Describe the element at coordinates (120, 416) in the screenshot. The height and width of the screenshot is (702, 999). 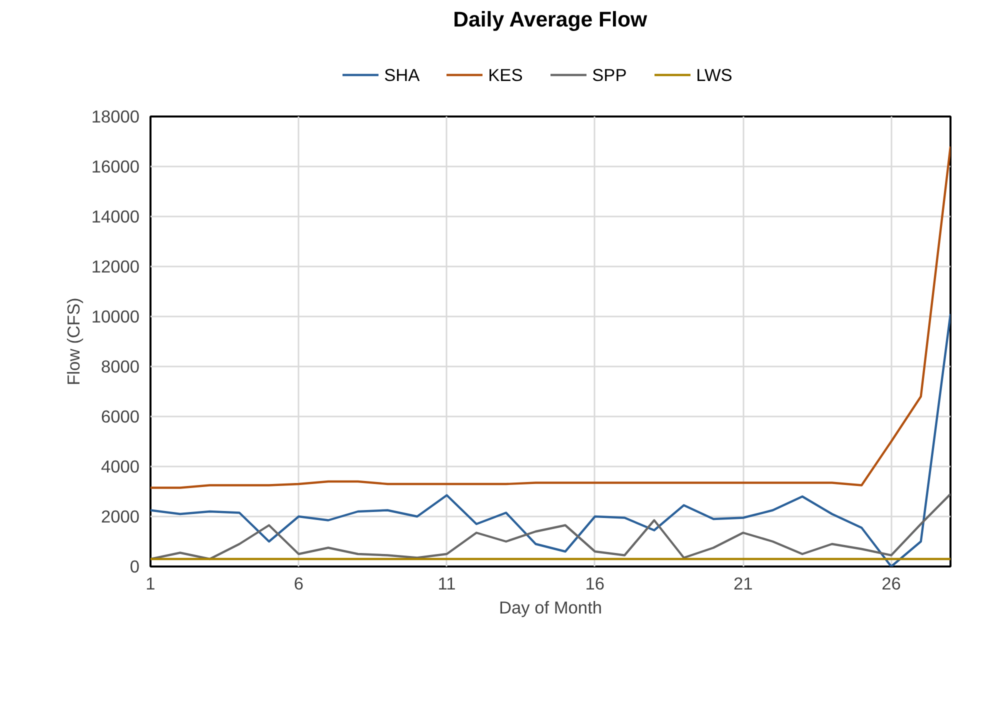
I see `y-tick-label: 6000` at that location.